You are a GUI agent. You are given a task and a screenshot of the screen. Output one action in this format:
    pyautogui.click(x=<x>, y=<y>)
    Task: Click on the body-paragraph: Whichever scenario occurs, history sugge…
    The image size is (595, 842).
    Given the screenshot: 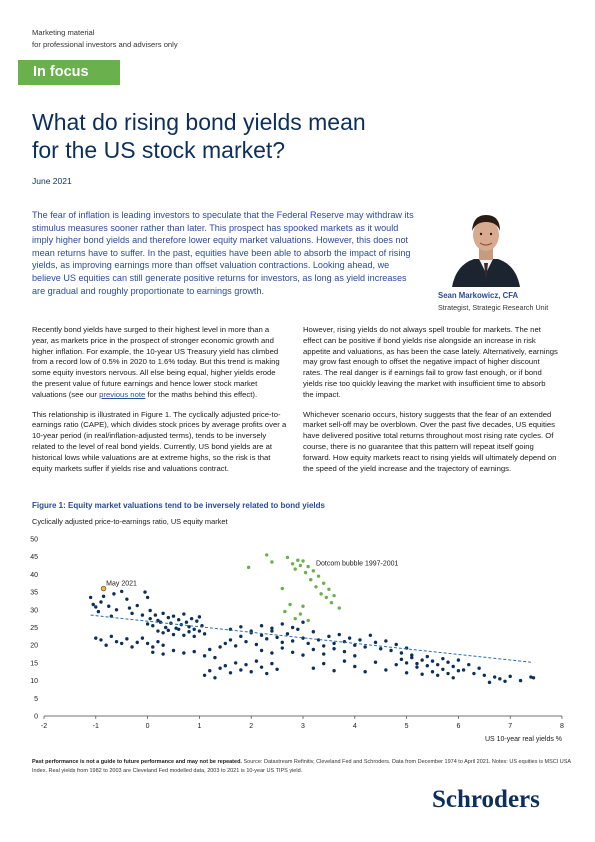 What is the action you would take?
    pyautogui.click(x=430, y=441)
    